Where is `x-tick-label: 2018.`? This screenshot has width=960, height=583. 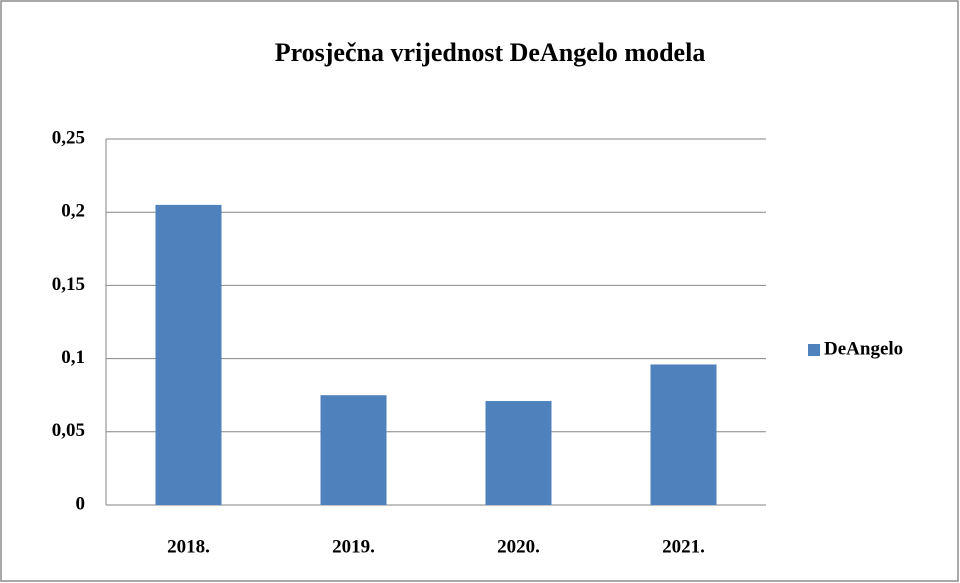 x-tick-label: 2018. is located at coordinates (188, 546).